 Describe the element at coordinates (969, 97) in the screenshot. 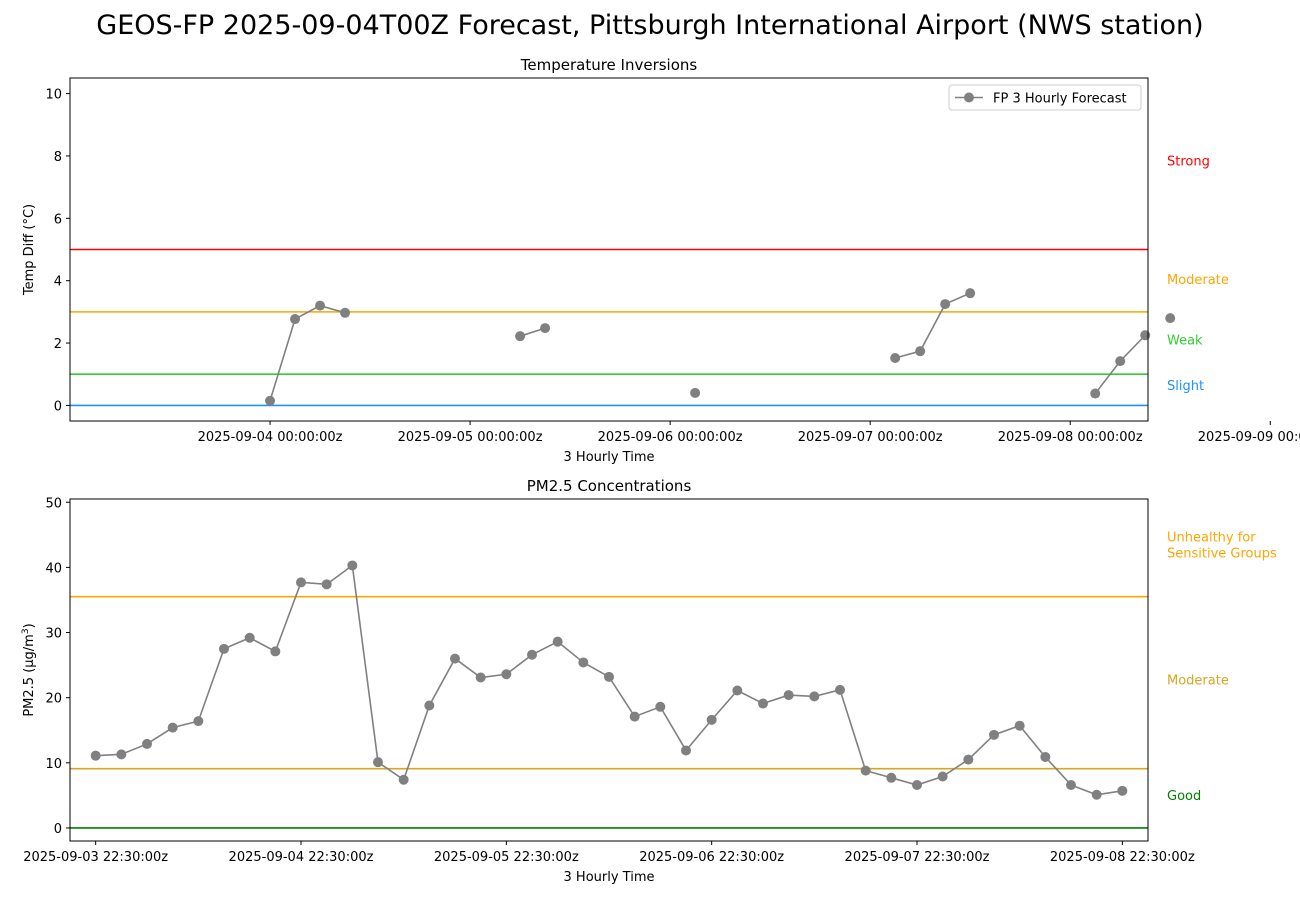

I see `legend-marker` at that location.